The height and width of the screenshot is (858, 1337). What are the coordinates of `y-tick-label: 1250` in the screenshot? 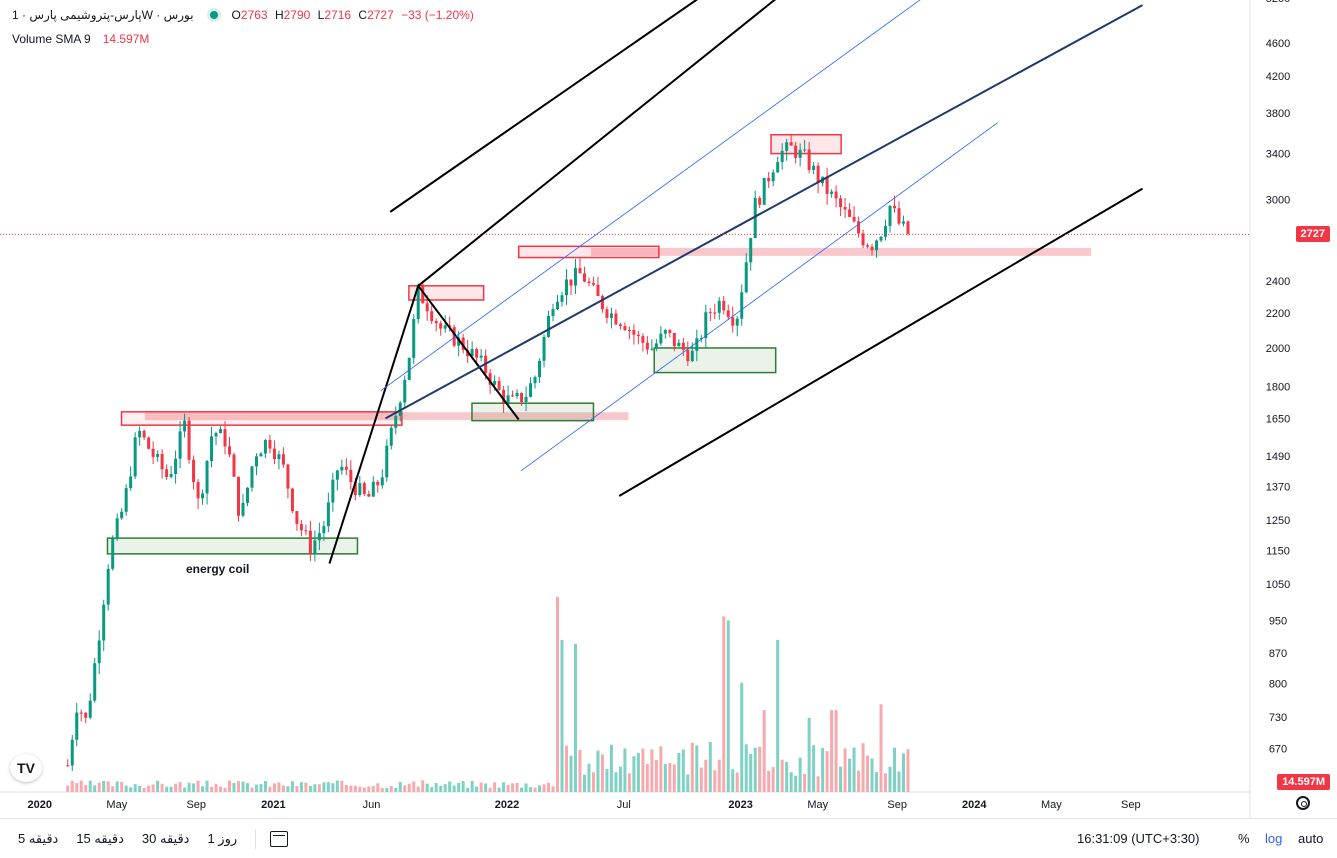 It's located at (1278, 521).